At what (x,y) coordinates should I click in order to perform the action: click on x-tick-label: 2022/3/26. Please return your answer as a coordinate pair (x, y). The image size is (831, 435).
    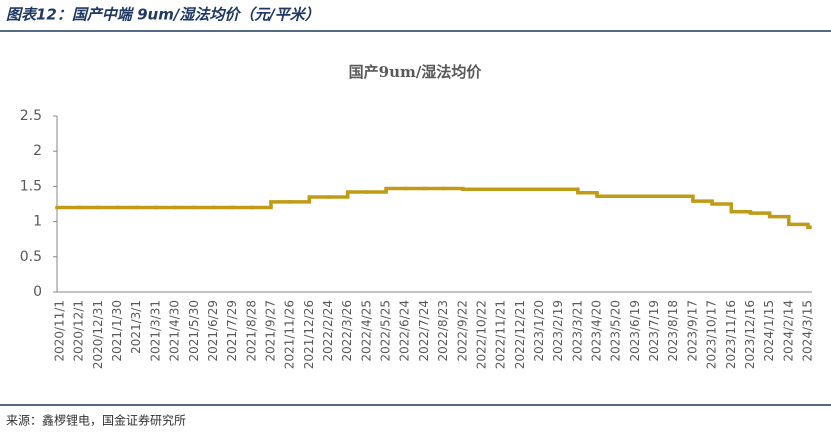
    Looking at the image, I should click on (347, 331).